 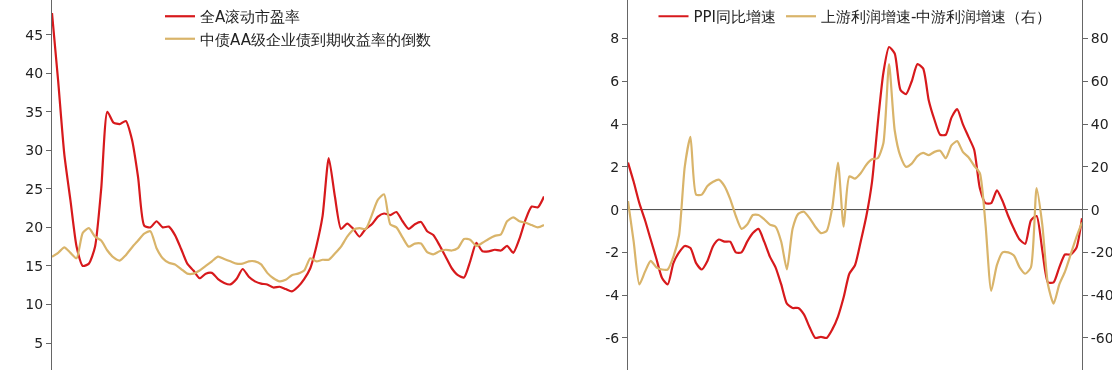 I want to click on y-tick-label: 45, so click(x=34, y=34).